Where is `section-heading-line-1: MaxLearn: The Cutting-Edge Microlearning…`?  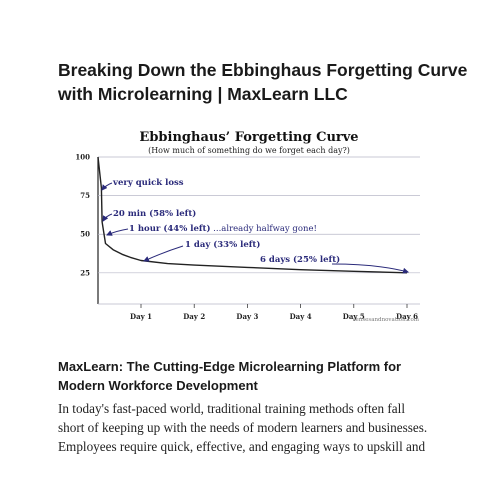 section-heading-line-1: MaxLearn: The Cutting-Edge Microlearning… is located at coordinates (230, 366).